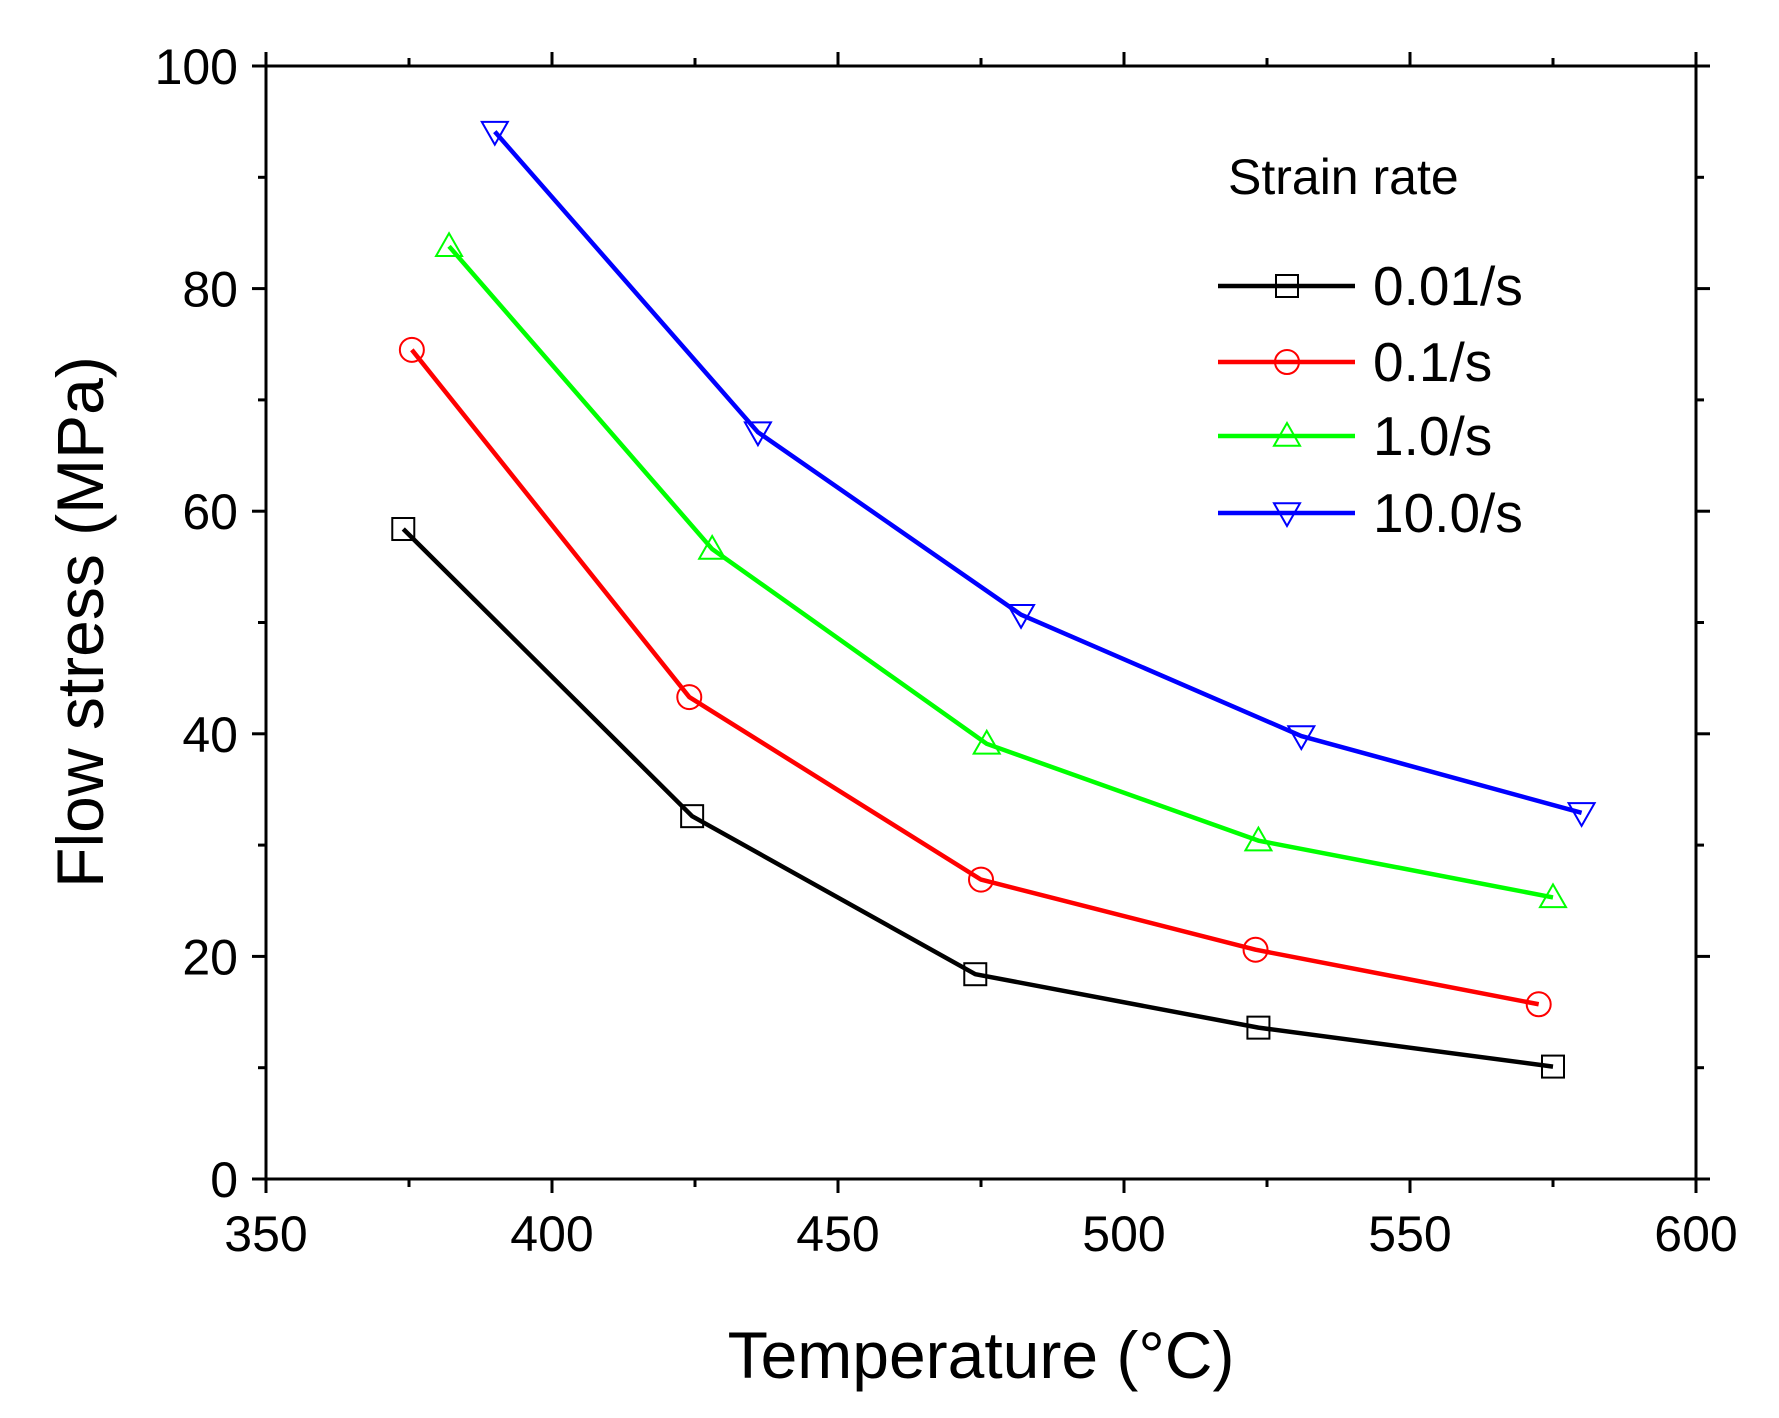 The width and height of the screenshot is (1779, 1418). What do you see at coordinates (210, 512) in the screenshot?
I see `y-tick-label: 60` at bounding box center [210, 512].